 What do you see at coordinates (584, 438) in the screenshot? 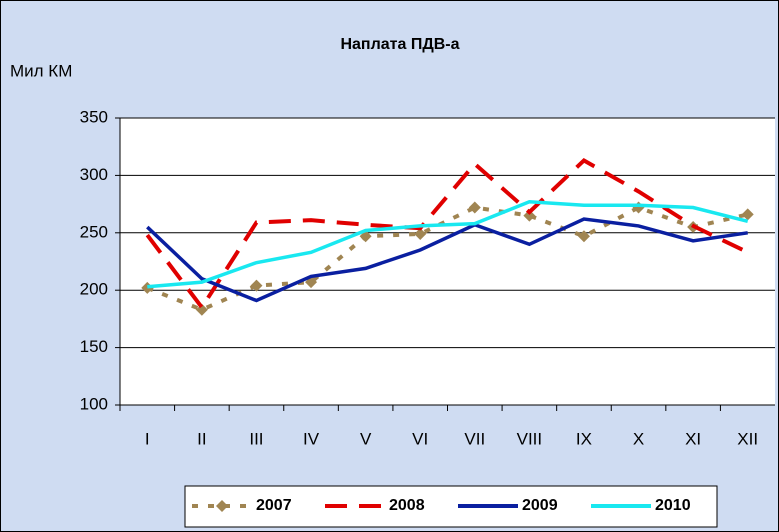
I see `x-tick-label: IX` at bounding box center [584, 438].